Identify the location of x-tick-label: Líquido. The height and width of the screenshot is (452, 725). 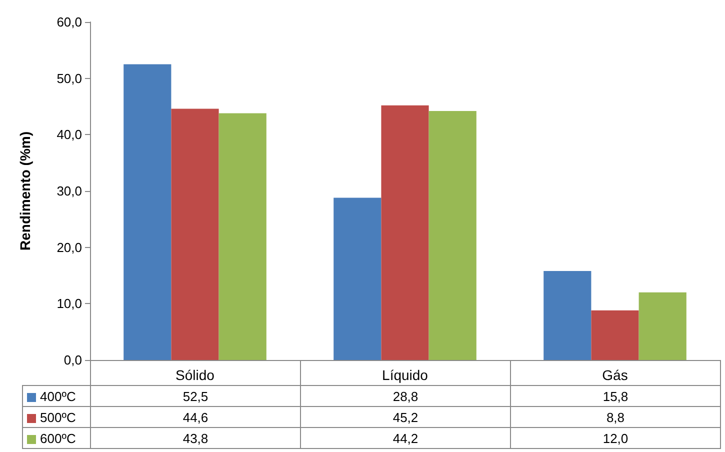
(405, 375).